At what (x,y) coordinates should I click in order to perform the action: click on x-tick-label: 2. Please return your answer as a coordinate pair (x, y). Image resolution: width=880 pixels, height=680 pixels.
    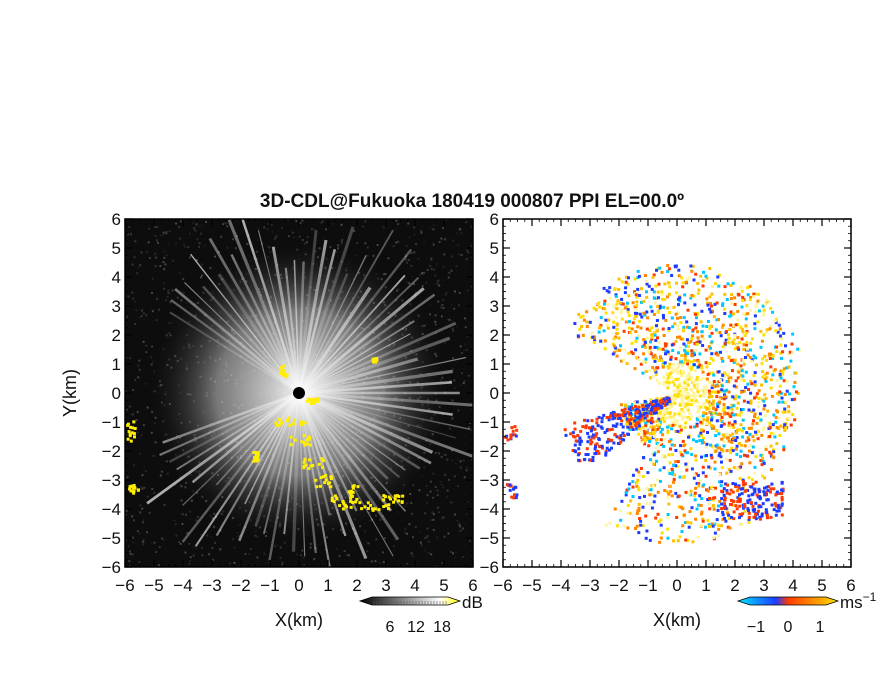
    Looking at the image, I should click on (356, 585).